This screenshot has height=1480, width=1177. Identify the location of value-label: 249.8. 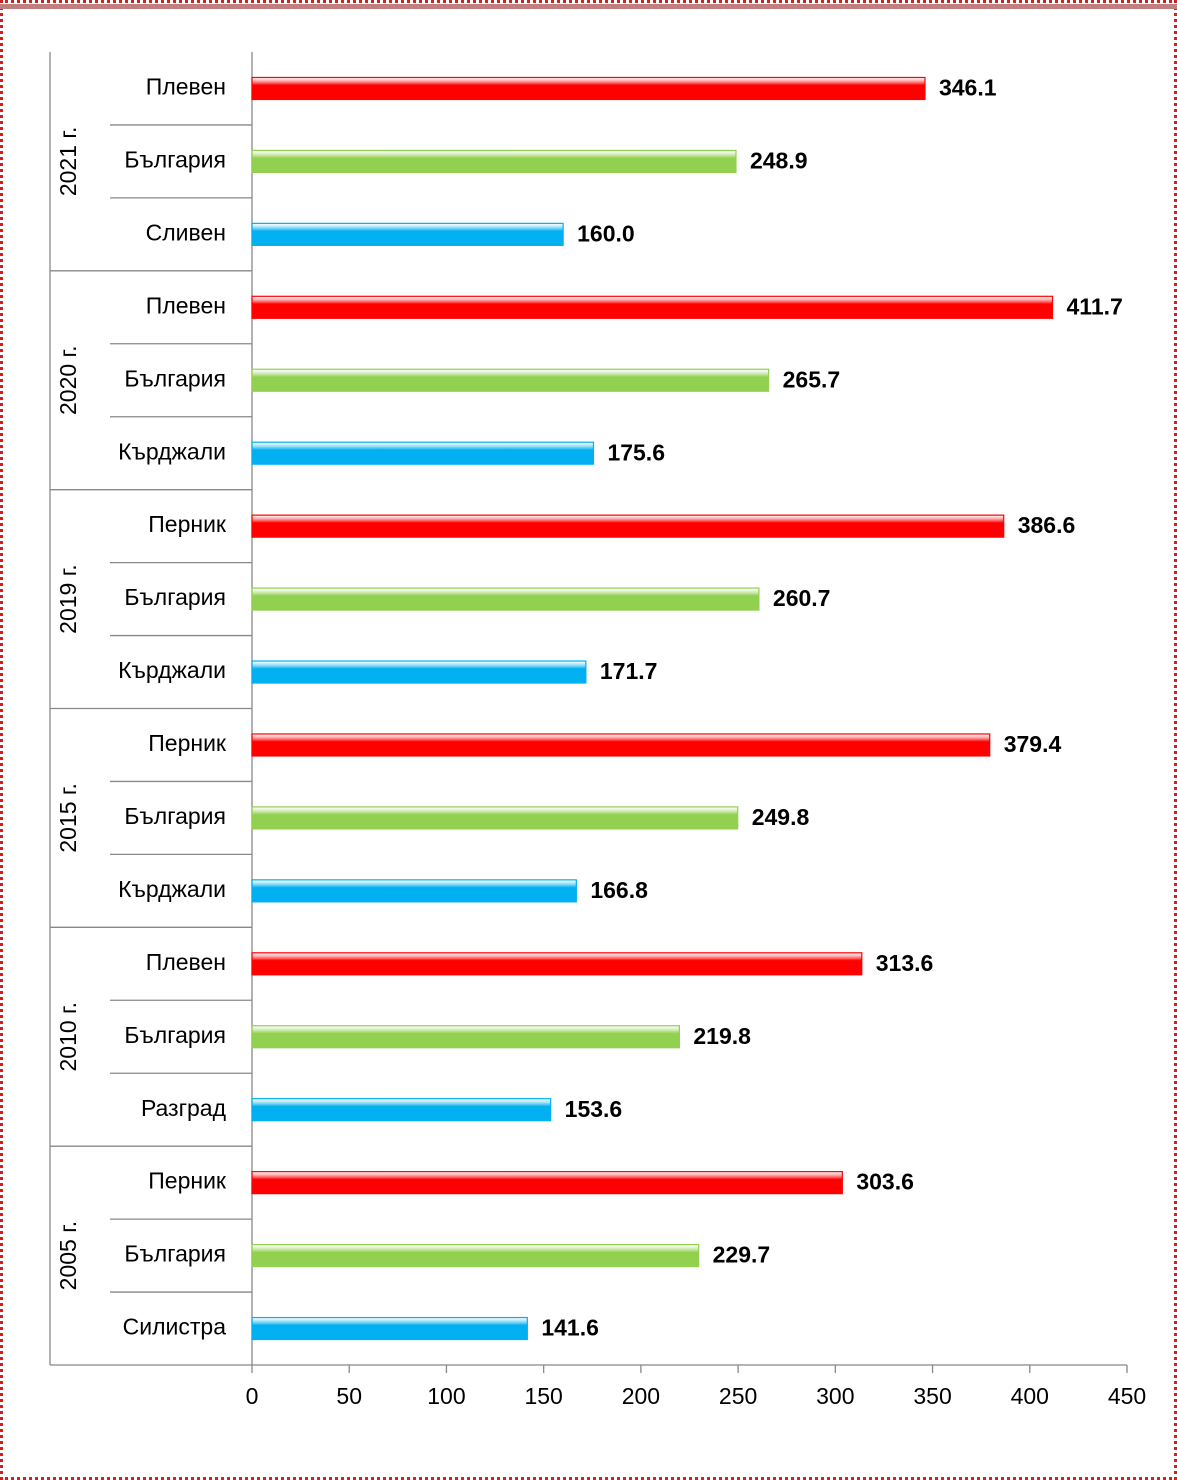
(781, 817).